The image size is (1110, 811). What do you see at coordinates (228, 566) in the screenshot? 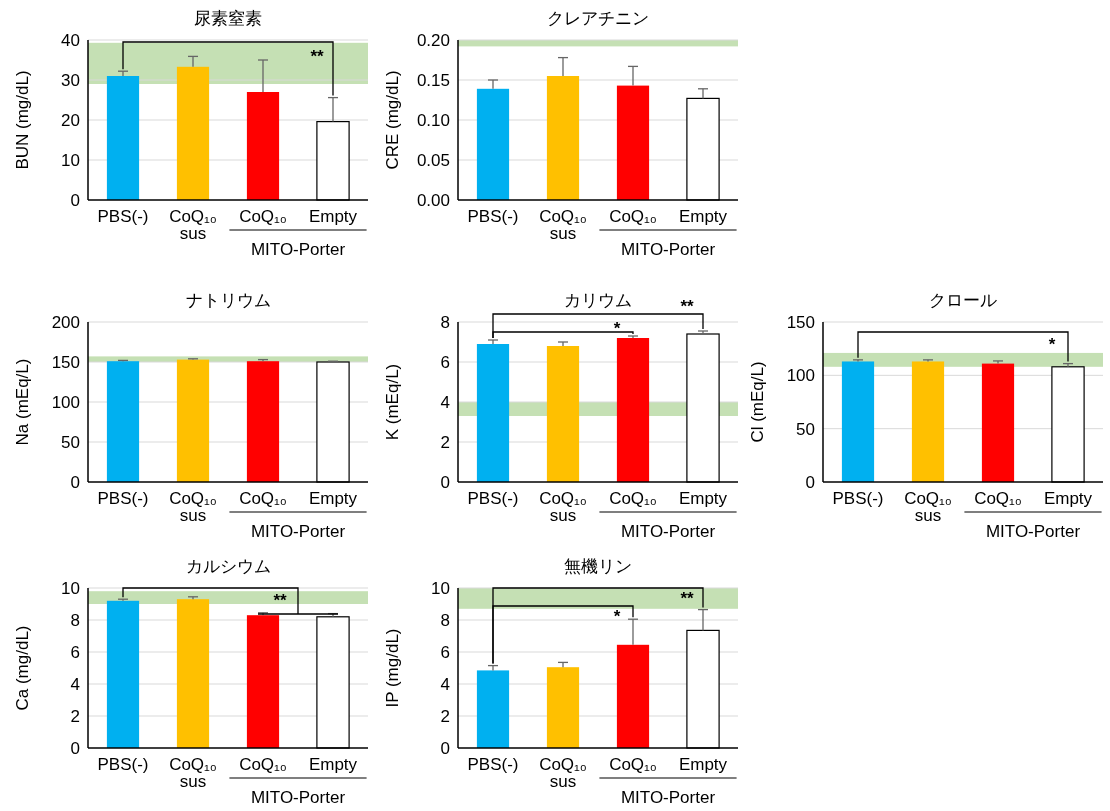
I see `chart-title: カルシウム` at bounding box center [228, 566].